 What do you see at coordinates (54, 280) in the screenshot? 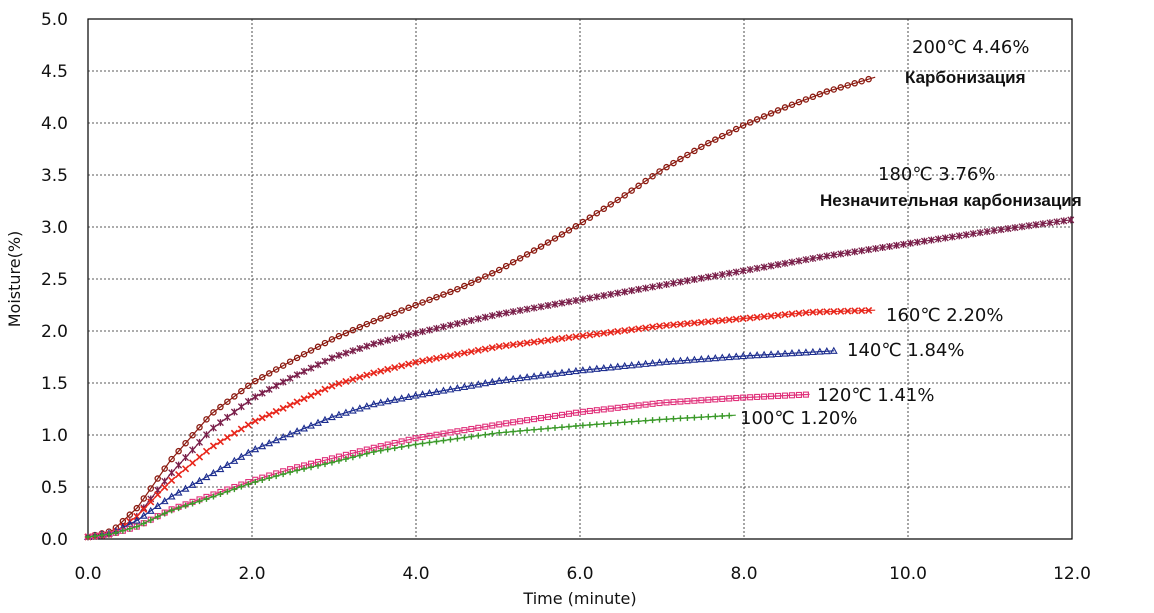
I see `y-axis-ticks: 0.0 0.5 1.0 1.5 2.0 2.5 3.0 3.5 4.0 4.5 5.0` at bounding box center [54, 280].